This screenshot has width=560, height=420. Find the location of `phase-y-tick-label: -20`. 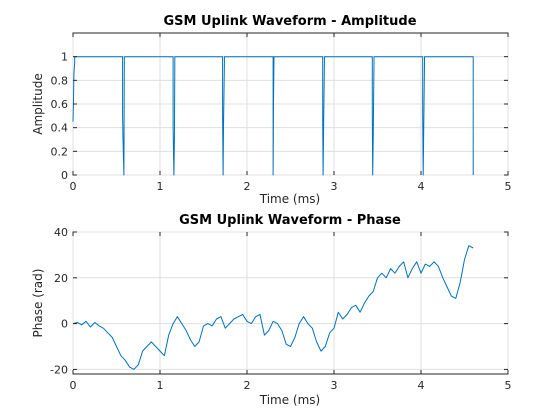

phase-y-tick-label: -20 is located at coordinates (59, 369).